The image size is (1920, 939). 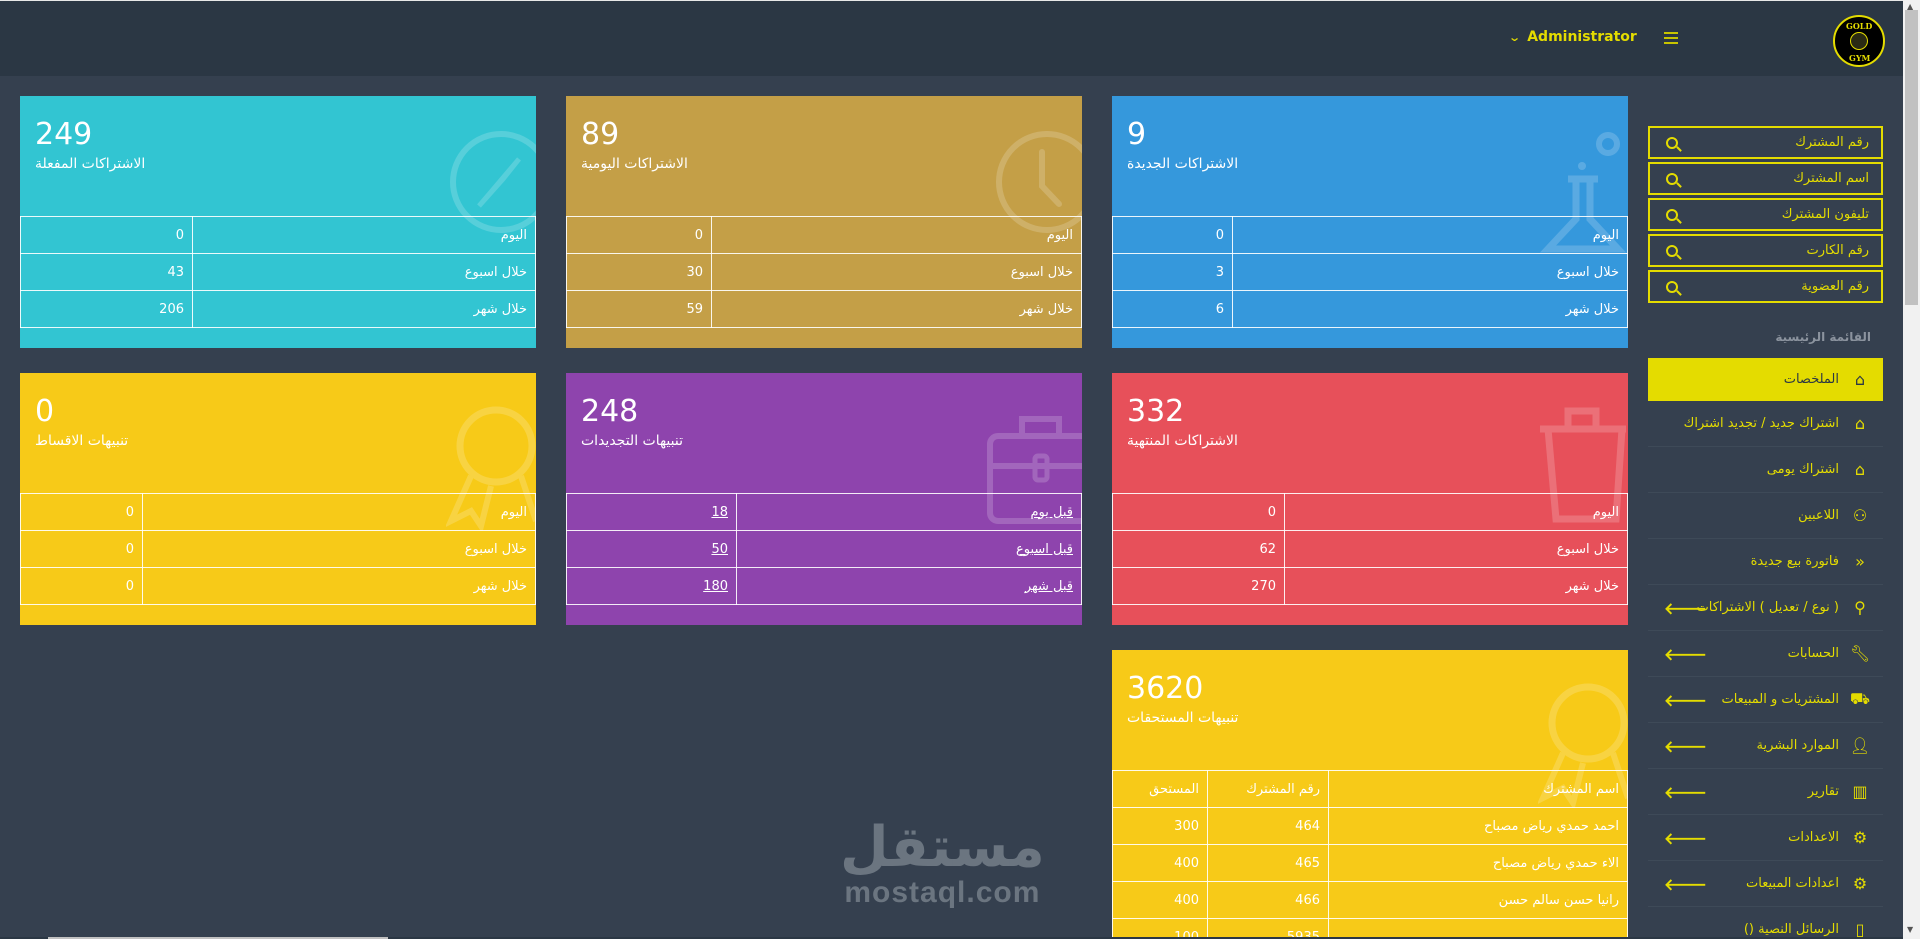 I want to click on table-row: خلال شهر 270, so click(x=1370, y=586).